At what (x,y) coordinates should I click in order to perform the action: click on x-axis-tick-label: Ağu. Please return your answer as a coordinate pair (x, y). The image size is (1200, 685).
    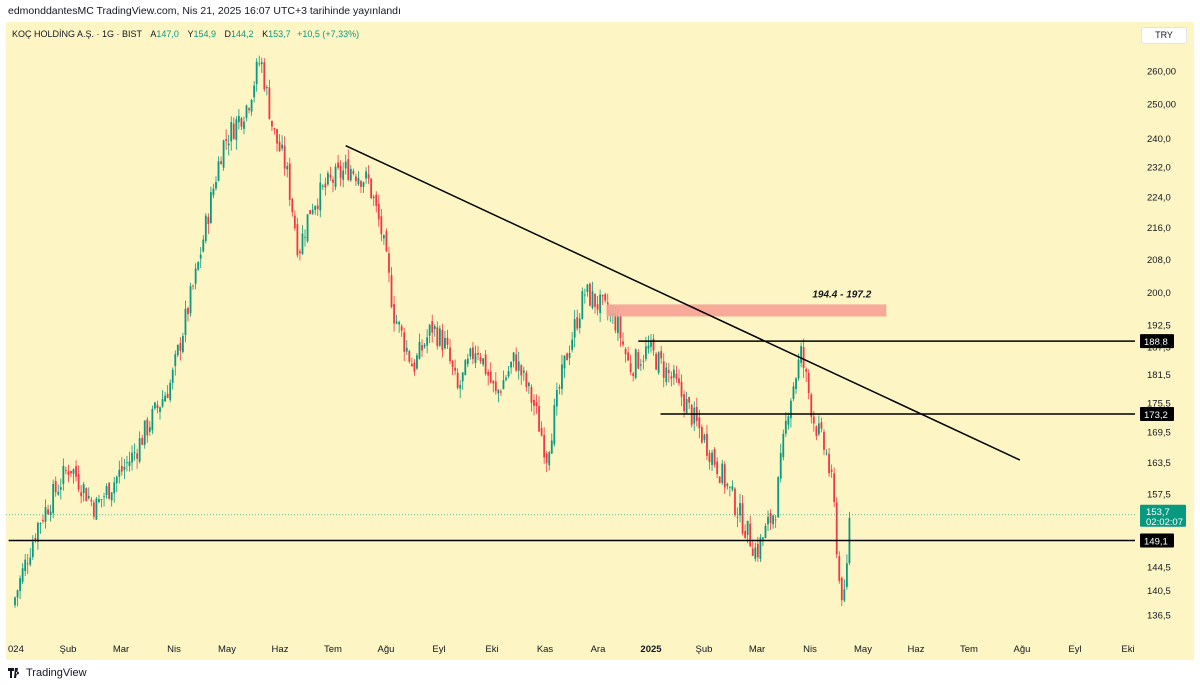
    Looking at the image, I should click on (1022, 649).